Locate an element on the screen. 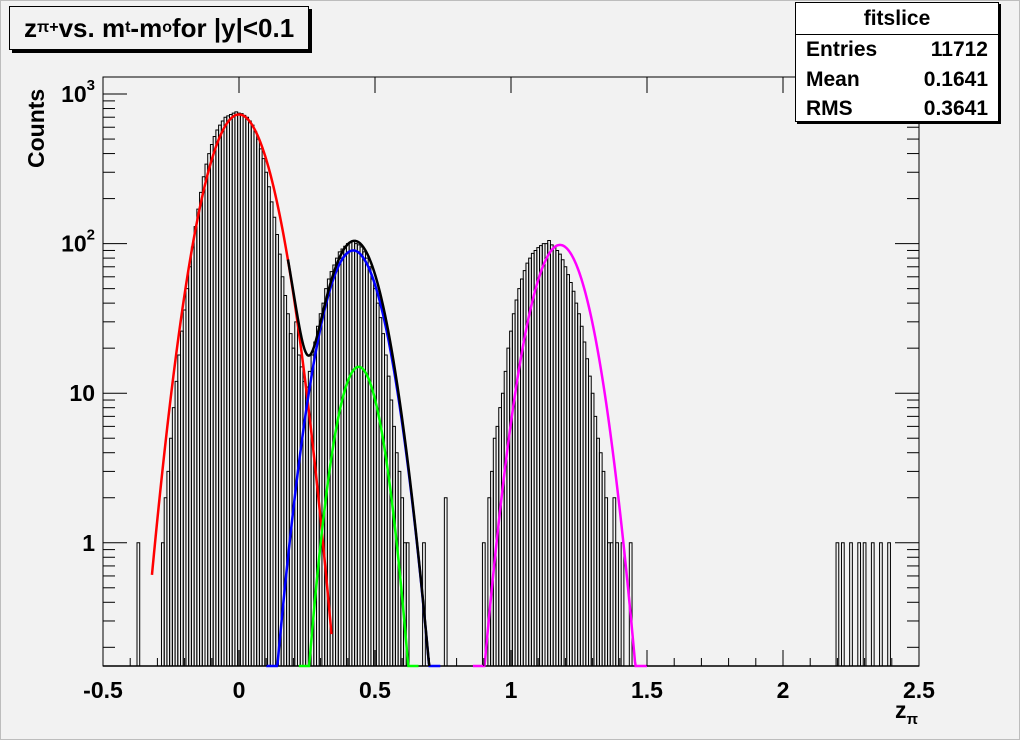 This screenshot has height=740, width=1020. y-tick-label: 10 is located at coordinates (82, 393).